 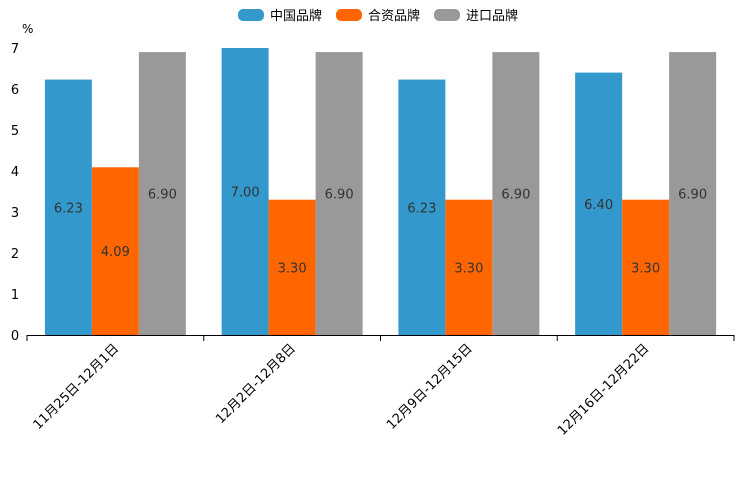 I want to click on data-label: 7.00, so click(x=245, y=193).